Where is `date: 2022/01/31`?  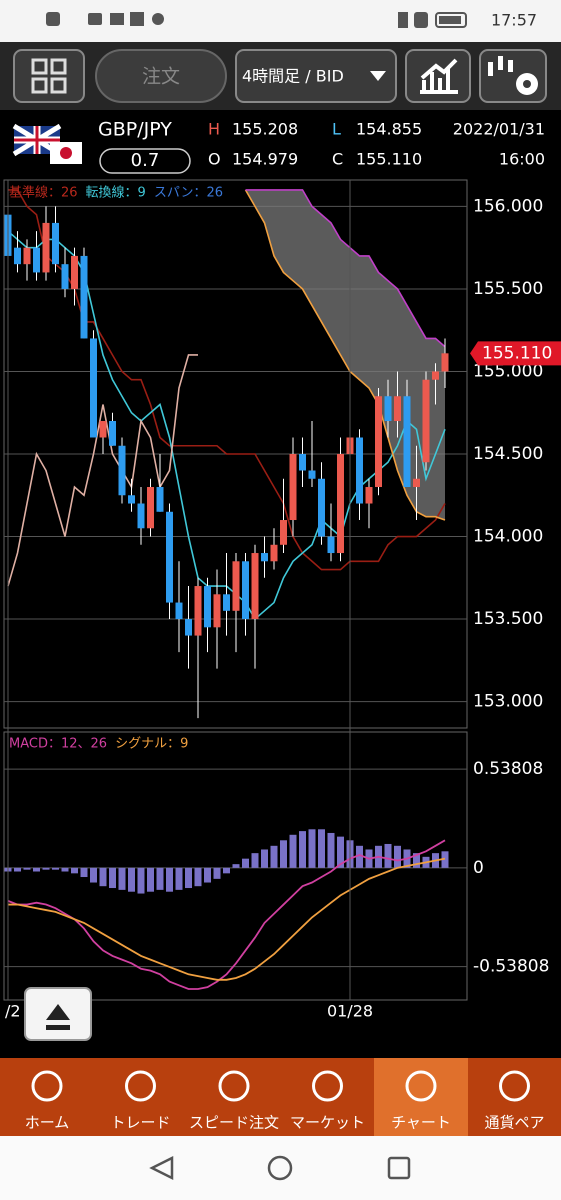 date: 2022/01/31 is located at coordinates (499, 129).